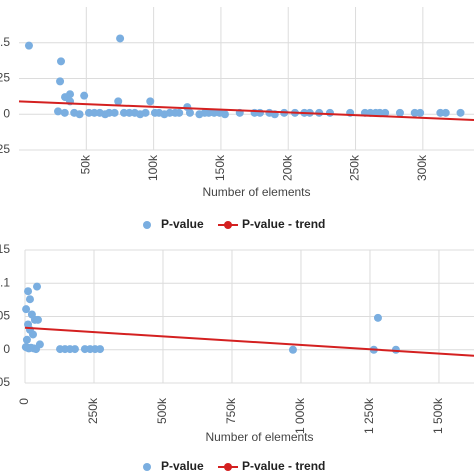  Describe the element at coordinates (85, 164) in the screenshot. I see `x-tick-label: 50k` at that location.